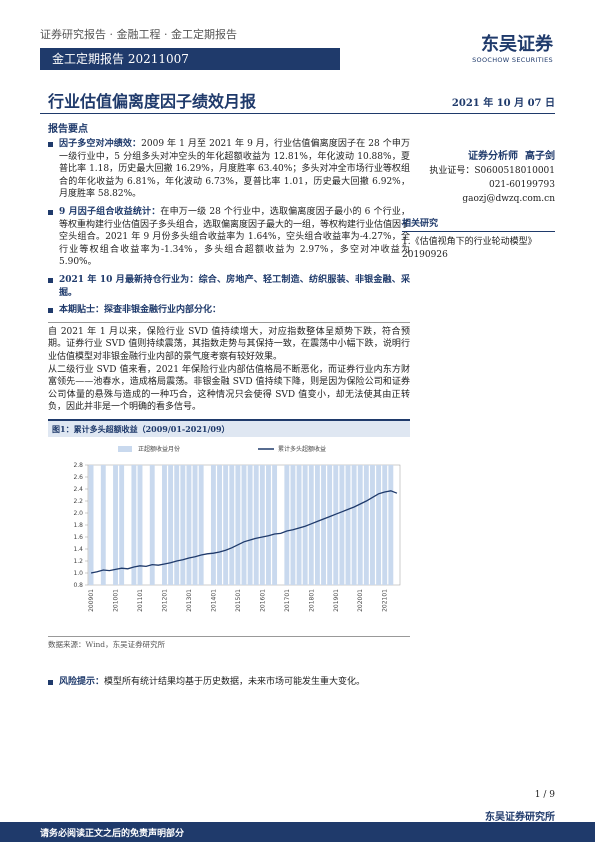 The width and height of the screenshot is (595, 842). What do you see at coordinates (189, 600) in the screenshot?
I see `x-tick-label: 201301` at bounding box center [189, 600].